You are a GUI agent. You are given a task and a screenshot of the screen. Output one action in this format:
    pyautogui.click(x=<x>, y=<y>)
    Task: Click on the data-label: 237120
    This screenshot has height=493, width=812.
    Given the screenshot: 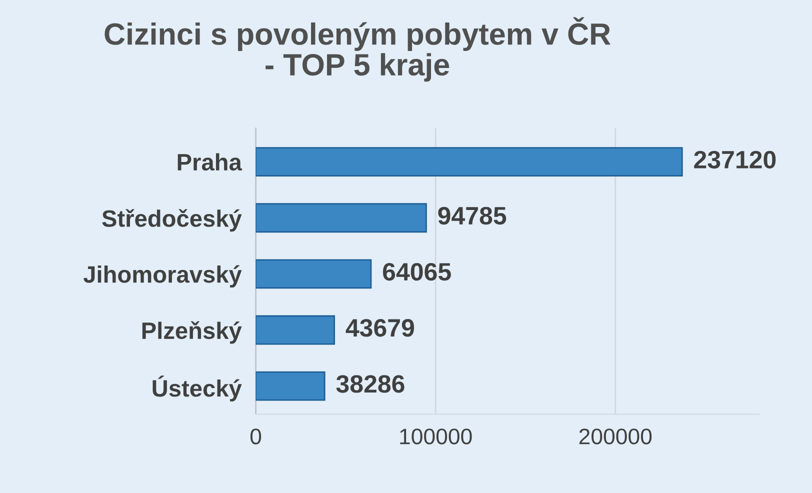 What is the action you would take?
    pyautogui.click(x=735, y=159)
    